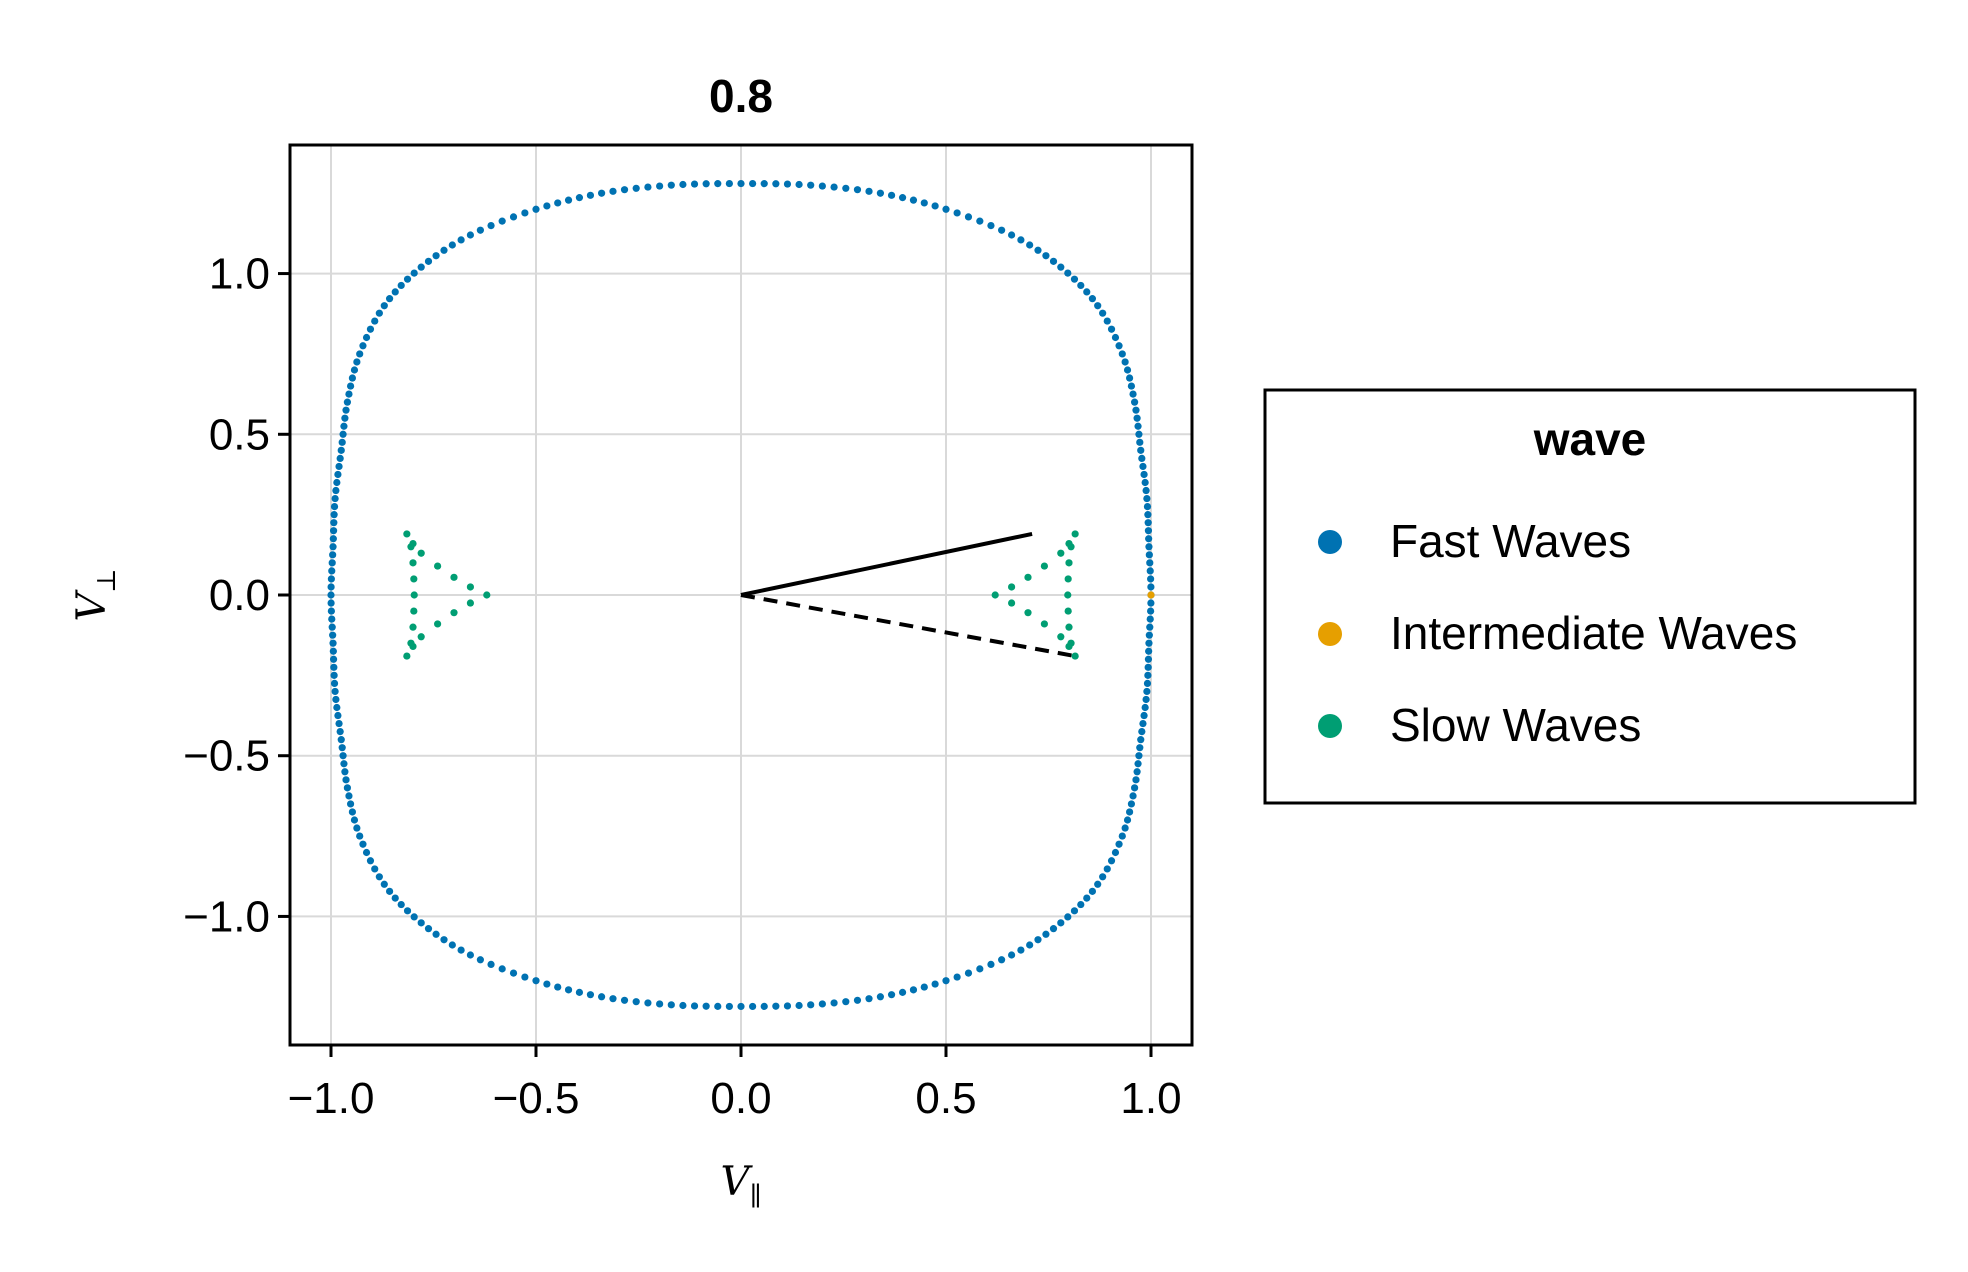 Image resolution: width=1968 pixels, height=1272 pixels. I want to click on legend-box, so click(1590, 596).